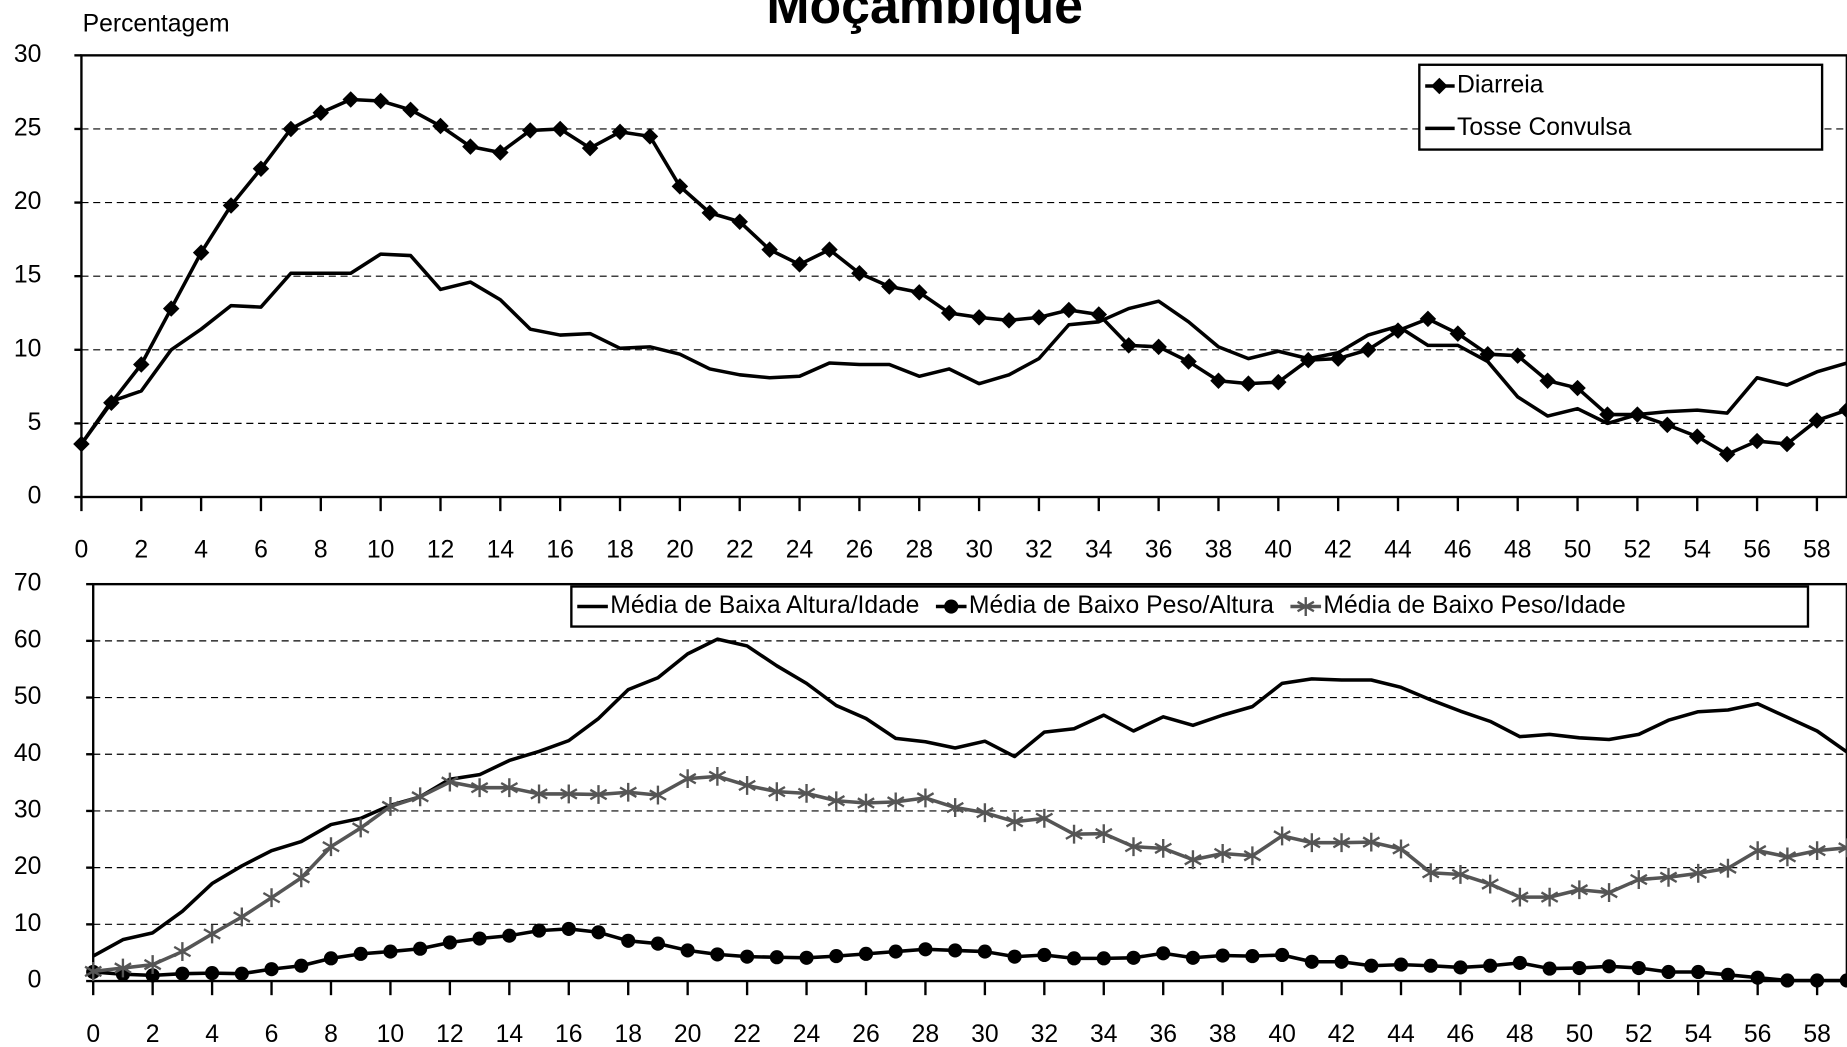 The width and height of the screenshot is (1847, 1047). I want to click on x-tick-label: 48, so click(1518, 550).